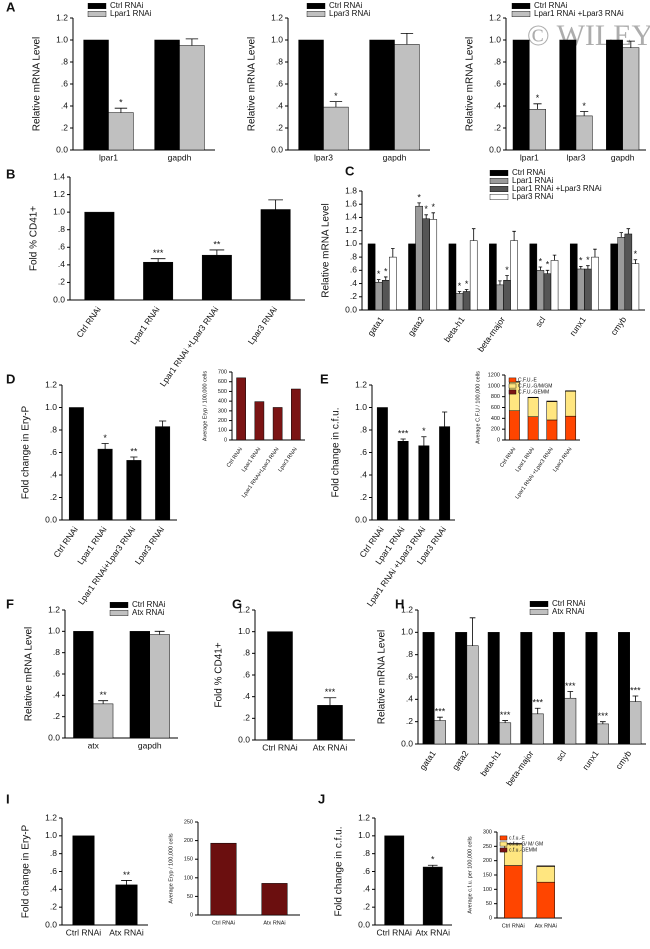 This screenshot has width=650, height=949. What do you see at coordinates (526, 844) in the screenshot?
I see `legend-label: c.f.u.-G/ M/ GM` at bounding box center [526, 844].